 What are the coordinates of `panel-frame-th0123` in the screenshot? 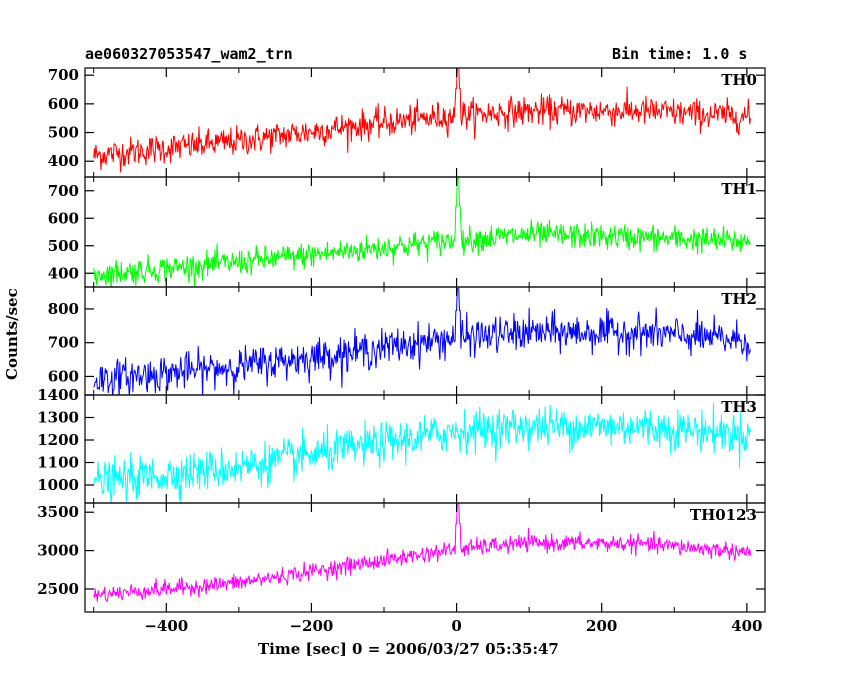 It's located at (425, 557).